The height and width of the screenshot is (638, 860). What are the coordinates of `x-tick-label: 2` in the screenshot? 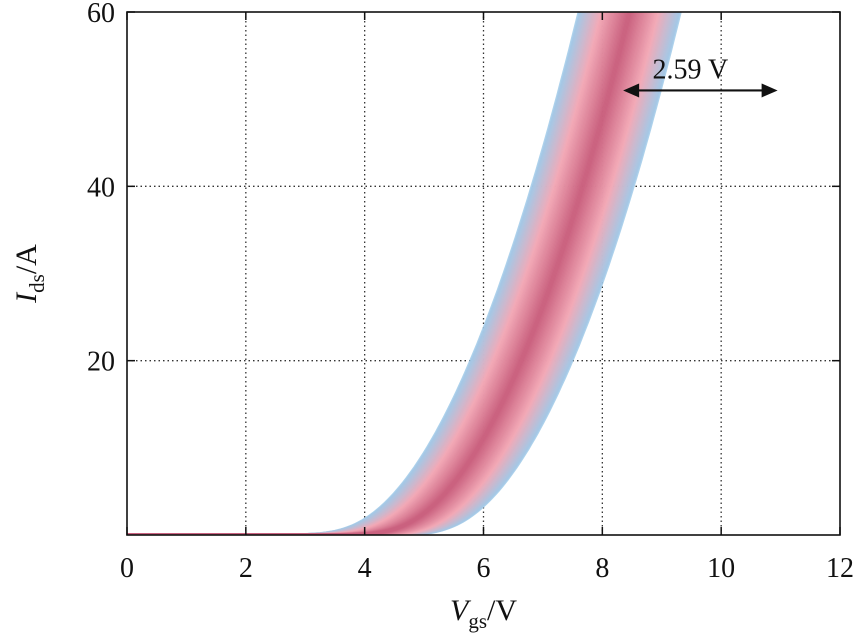 It's located at (246, 568).